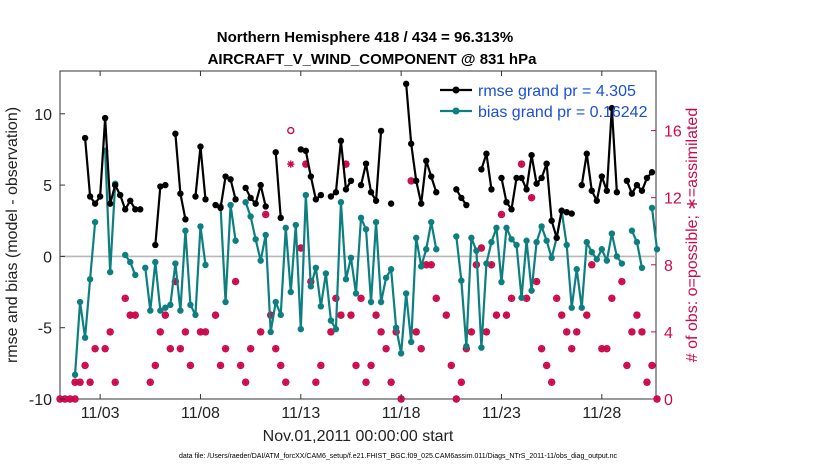 The image size is (830, 470). Describe the element at coordinates (668, 266) in the screenshot. I see `y2-tick-label: 8` at that location.